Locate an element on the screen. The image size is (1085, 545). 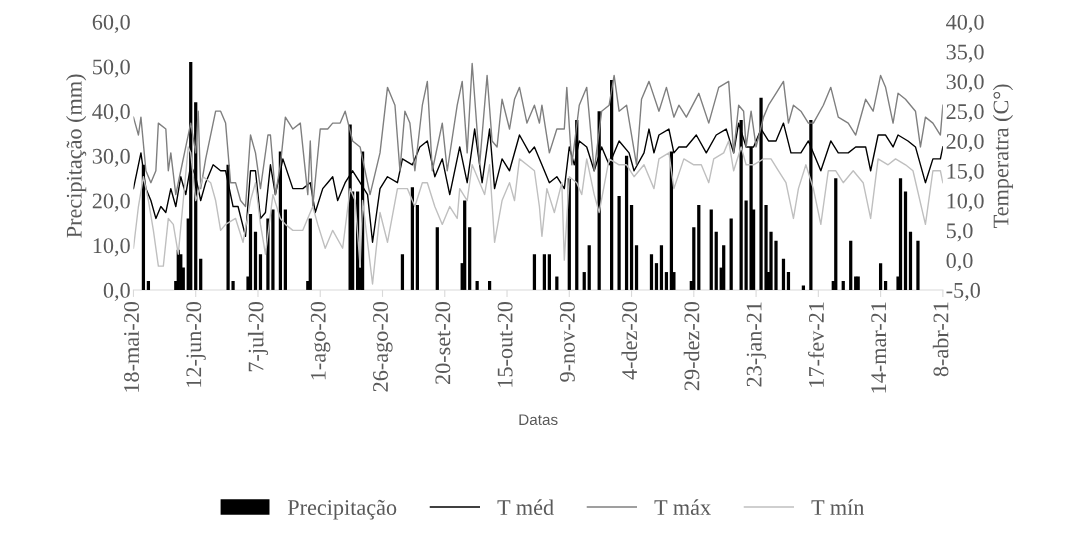
y2-tick-label: 15,0 is located at coordinates (965, 172).